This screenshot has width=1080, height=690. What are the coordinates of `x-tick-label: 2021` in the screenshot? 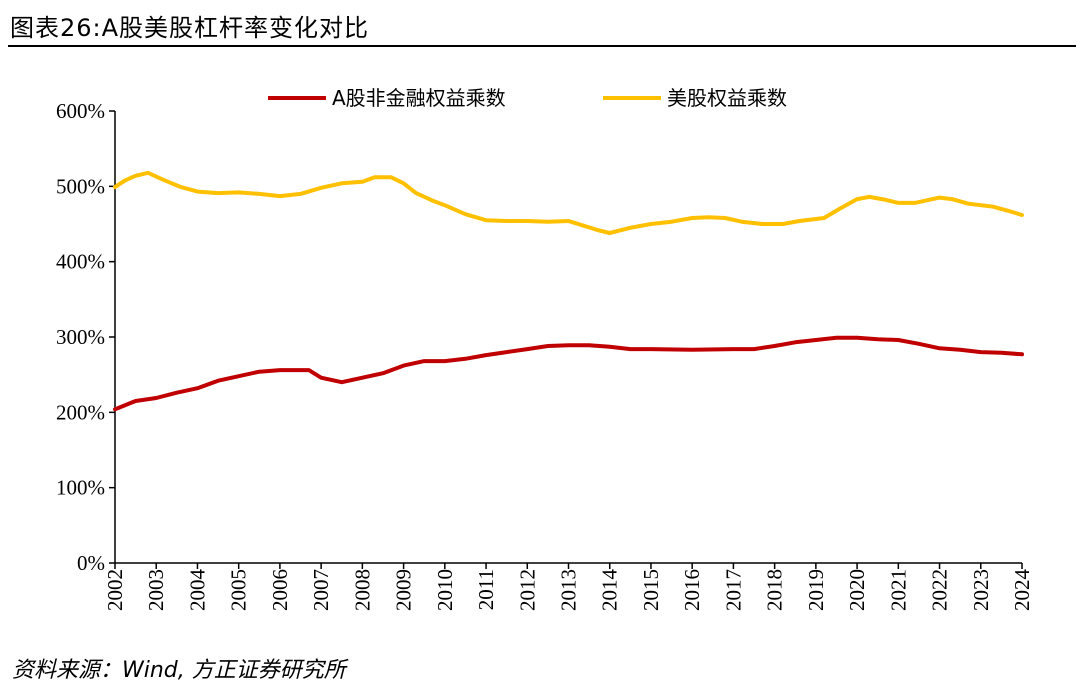 It's located at (898, 590).